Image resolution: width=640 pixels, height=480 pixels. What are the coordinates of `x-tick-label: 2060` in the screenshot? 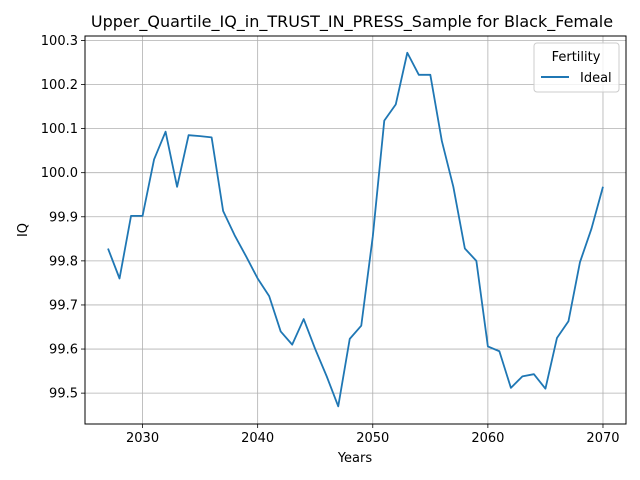 It's located at (487, 438).